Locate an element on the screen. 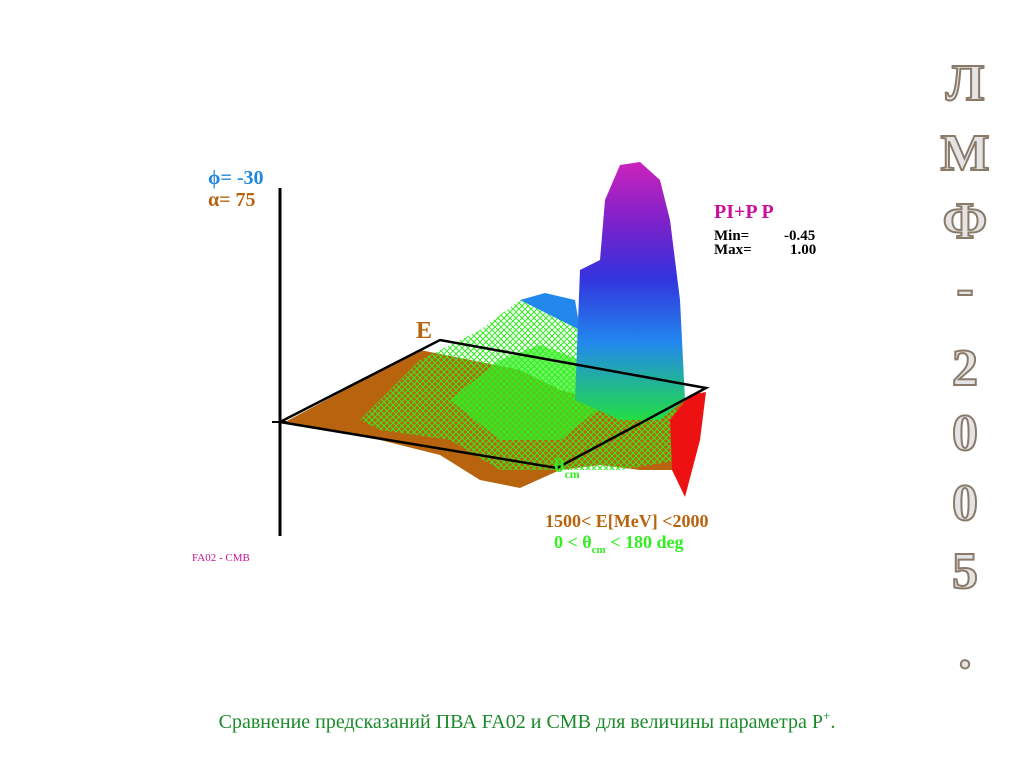 The height and width of the screenshot is (768, 1024). range-angle-end: < 180 deg is located at coordinates (645, 542).